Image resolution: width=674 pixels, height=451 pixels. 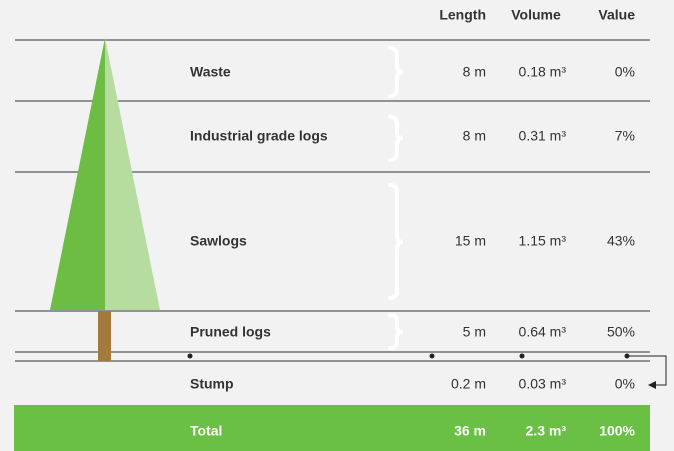 I want to click on braces, so click(x=396, y=198).